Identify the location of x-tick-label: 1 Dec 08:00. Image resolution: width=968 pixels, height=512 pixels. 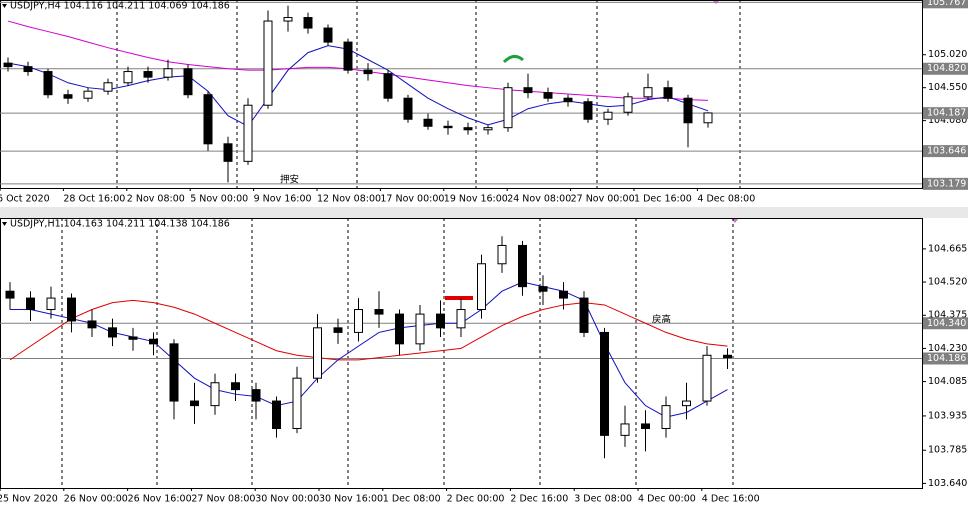
(412, 499).